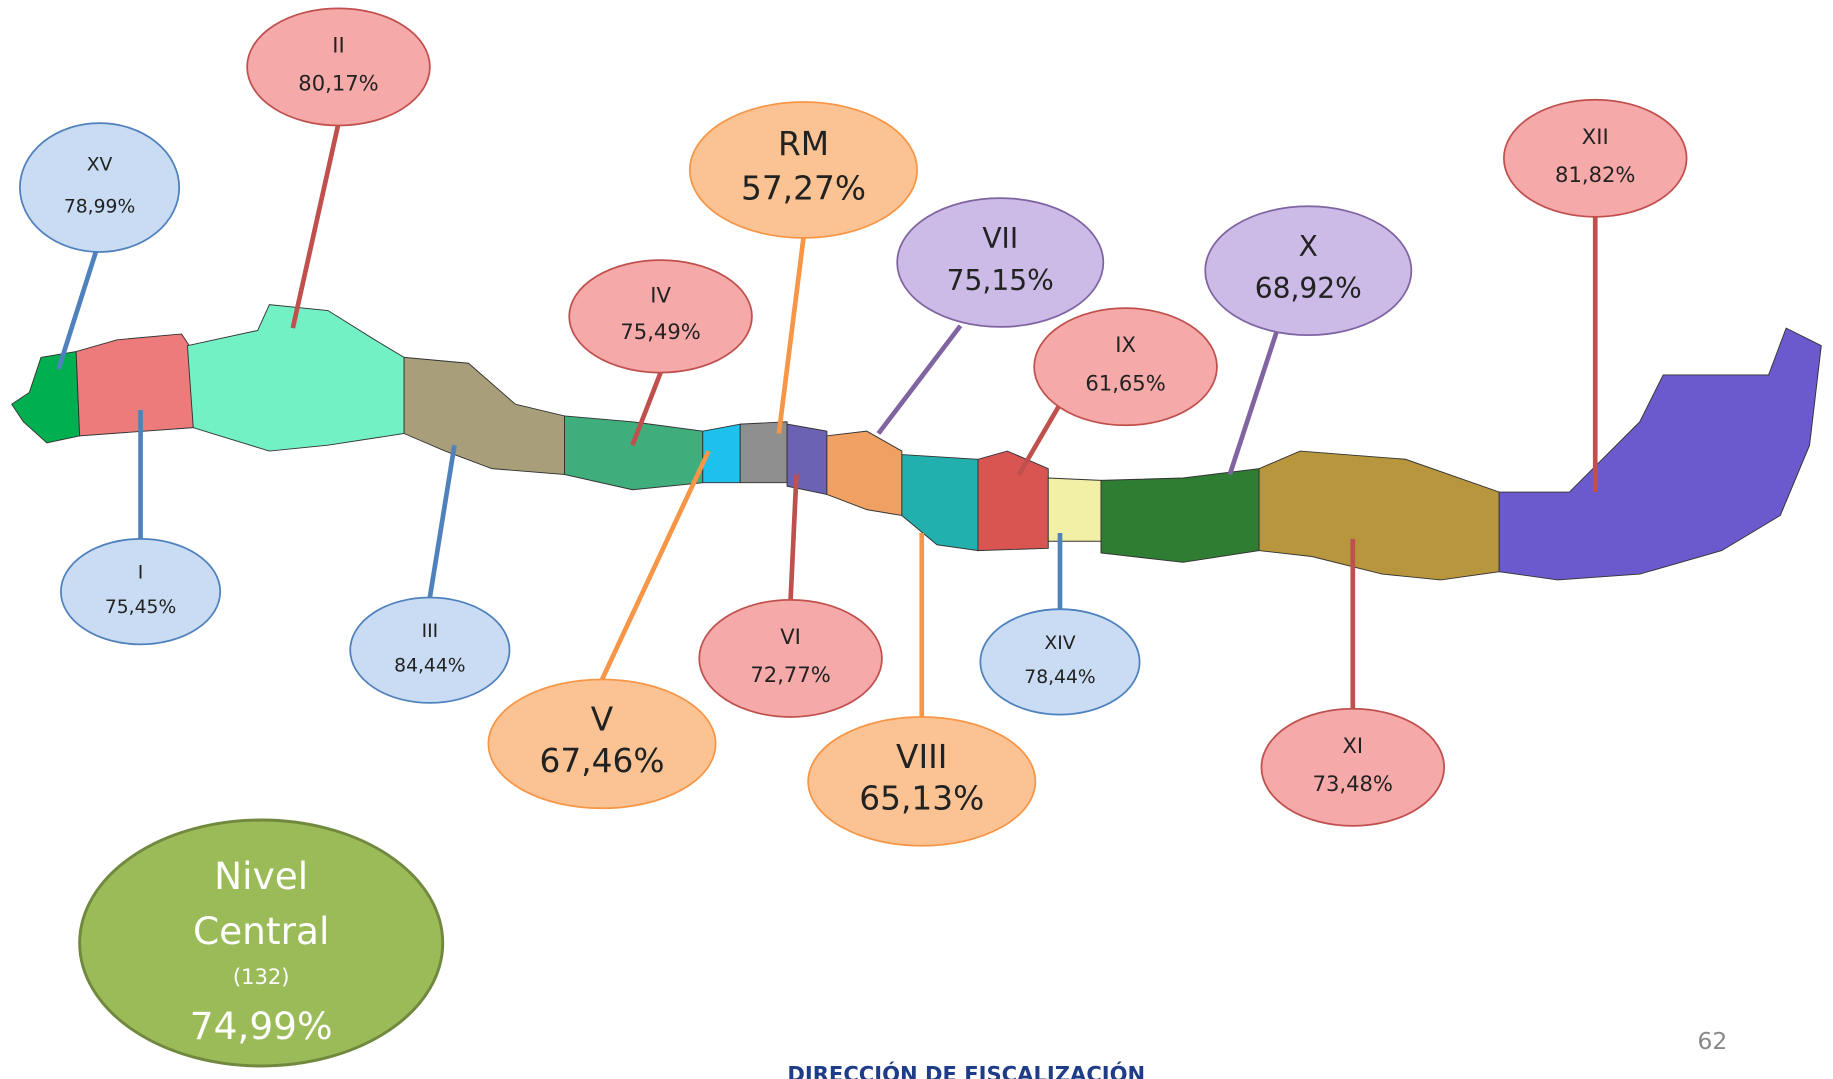  What do you see at coordinates (141, 573) in the screenshot?
I see `region-label: I` at bounding box center [141, 573].